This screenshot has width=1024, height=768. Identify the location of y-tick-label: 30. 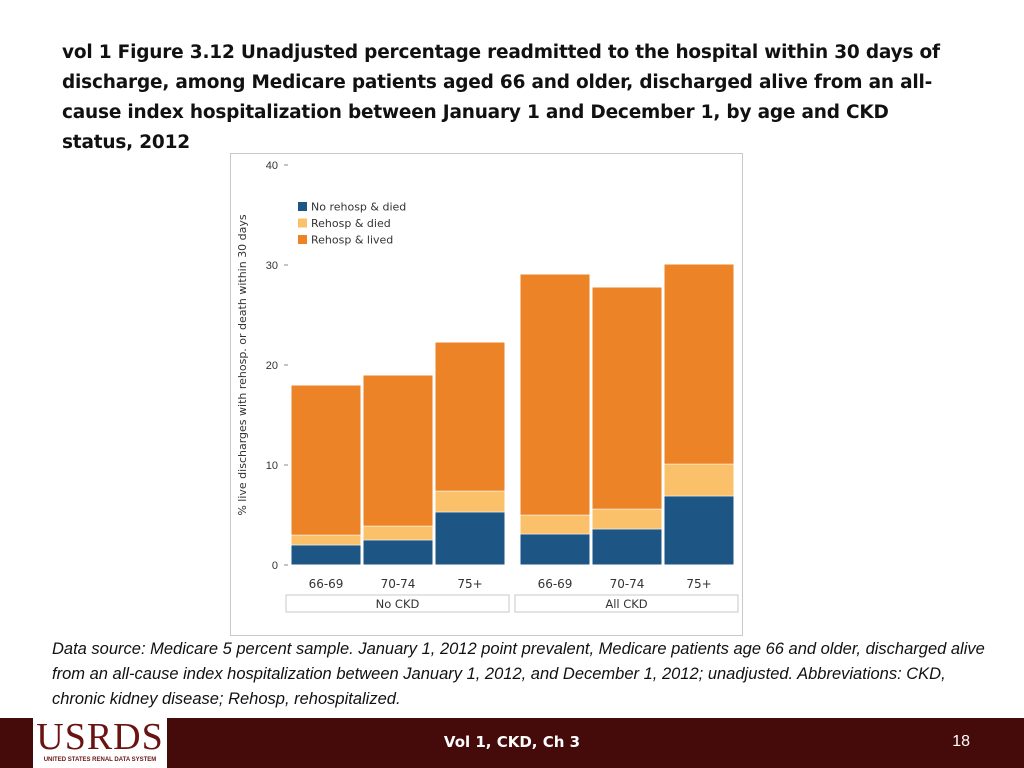
(272, 266).